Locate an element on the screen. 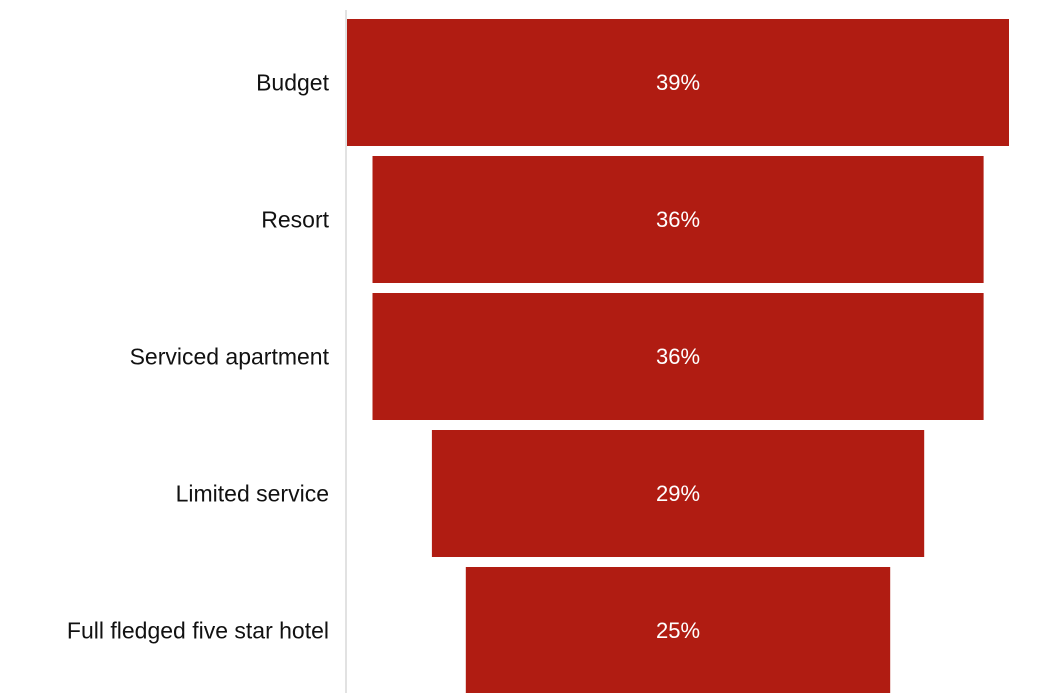 The width and height of the screenshot is (1040, 693). category-label-serviced-apartment: Serviced apartment is located at coordinates (230, 357).